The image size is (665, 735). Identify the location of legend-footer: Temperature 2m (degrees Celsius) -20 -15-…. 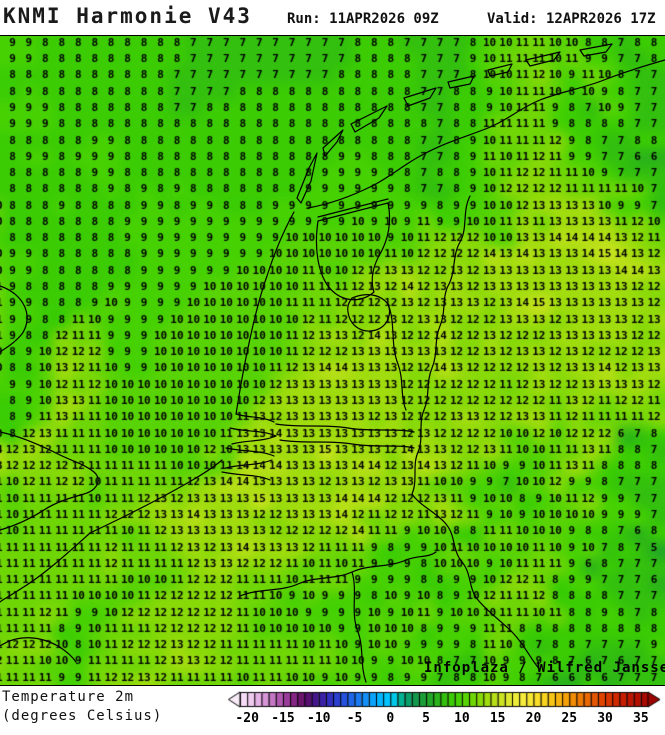
(332, 710).